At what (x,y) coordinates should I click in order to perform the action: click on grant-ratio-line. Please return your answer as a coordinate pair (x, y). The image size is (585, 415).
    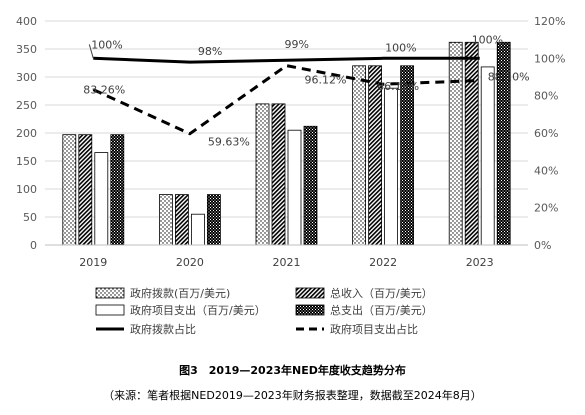
    Looking at the image, I should click on (286, 60).